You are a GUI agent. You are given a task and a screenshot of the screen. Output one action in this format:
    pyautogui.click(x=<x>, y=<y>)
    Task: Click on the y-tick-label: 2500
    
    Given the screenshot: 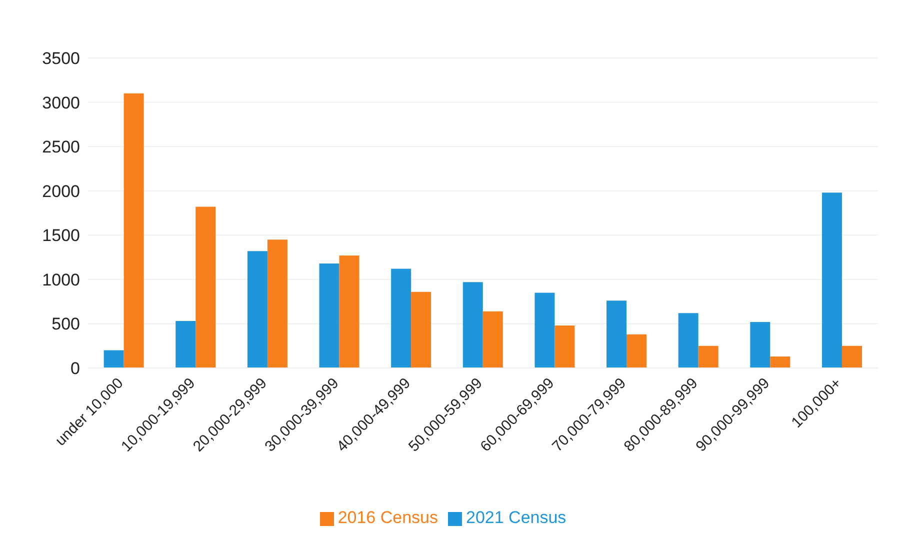 What is the action you would take?
    pyautogui.click(x=61, y=147)
    